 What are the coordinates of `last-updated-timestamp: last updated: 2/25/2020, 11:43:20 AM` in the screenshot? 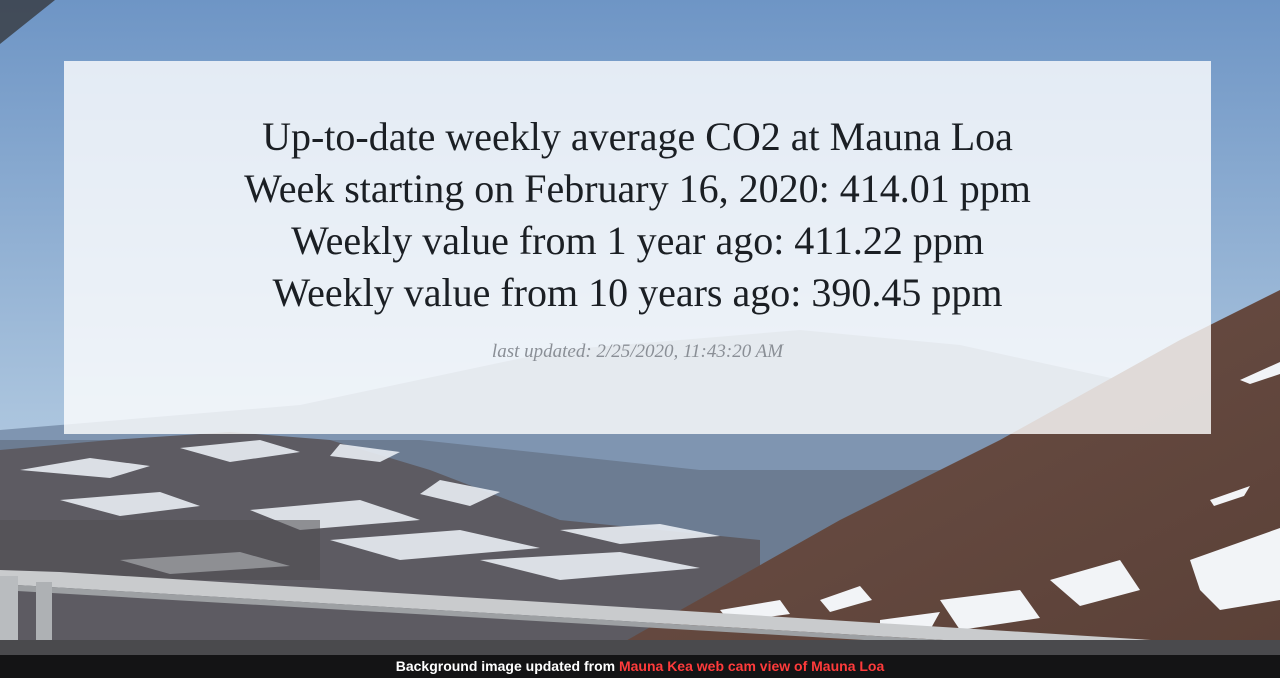 It's located at (637, 351).